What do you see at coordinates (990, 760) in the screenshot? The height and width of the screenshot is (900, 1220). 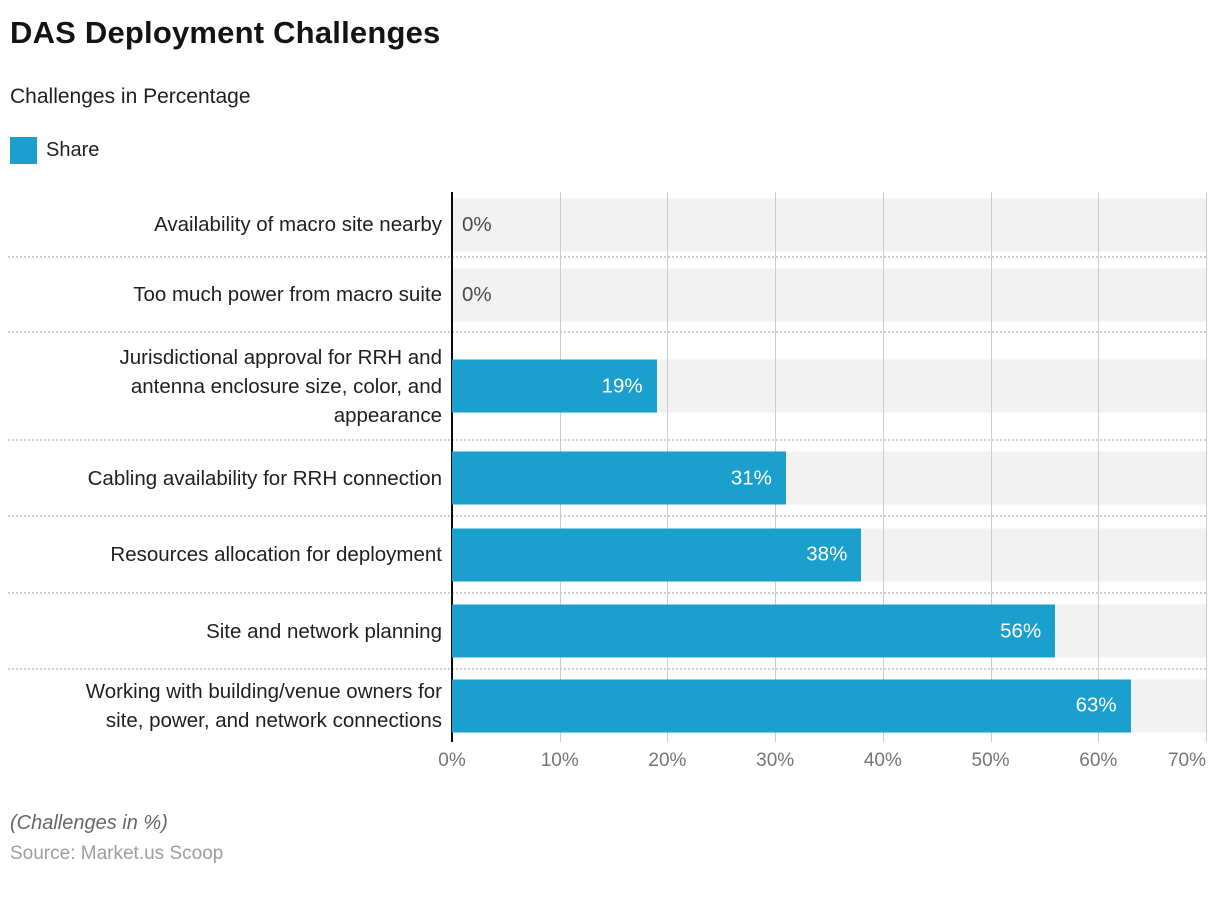 I see `x-tick-label: 50%` at bounding box center [990, 760].